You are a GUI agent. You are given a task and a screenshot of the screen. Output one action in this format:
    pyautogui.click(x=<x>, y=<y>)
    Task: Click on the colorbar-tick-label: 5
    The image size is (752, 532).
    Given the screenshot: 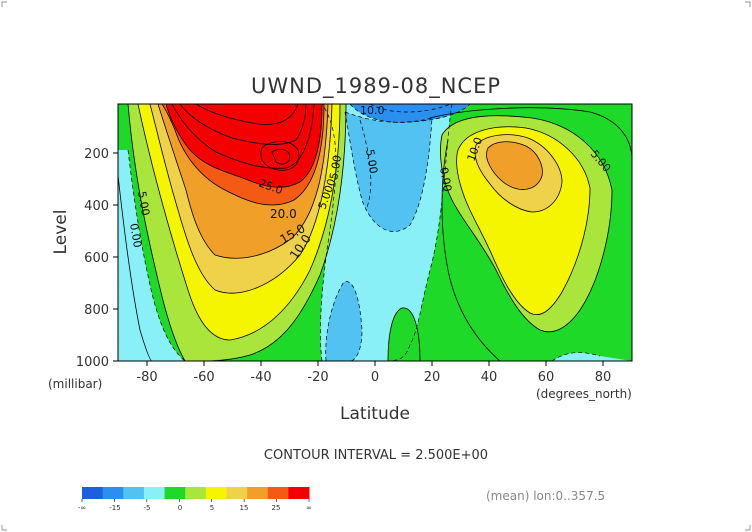 What is the action you would take?
    pyautogui.click(x=212, y=508)
    